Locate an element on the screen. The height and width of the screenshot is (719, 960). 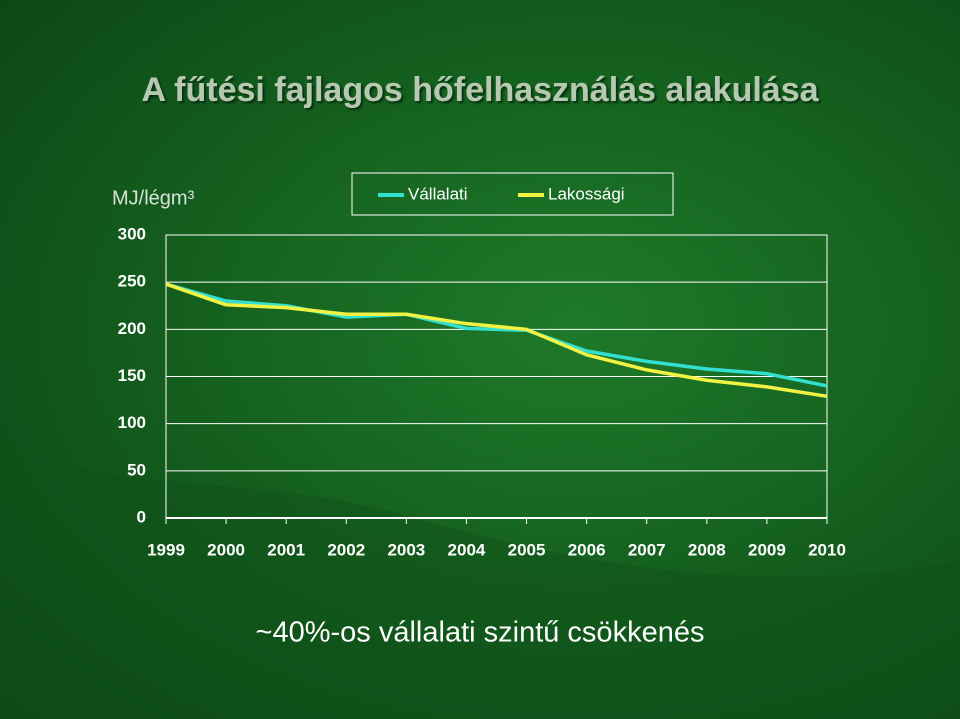
legend-box is located at coordinates (512, 194).